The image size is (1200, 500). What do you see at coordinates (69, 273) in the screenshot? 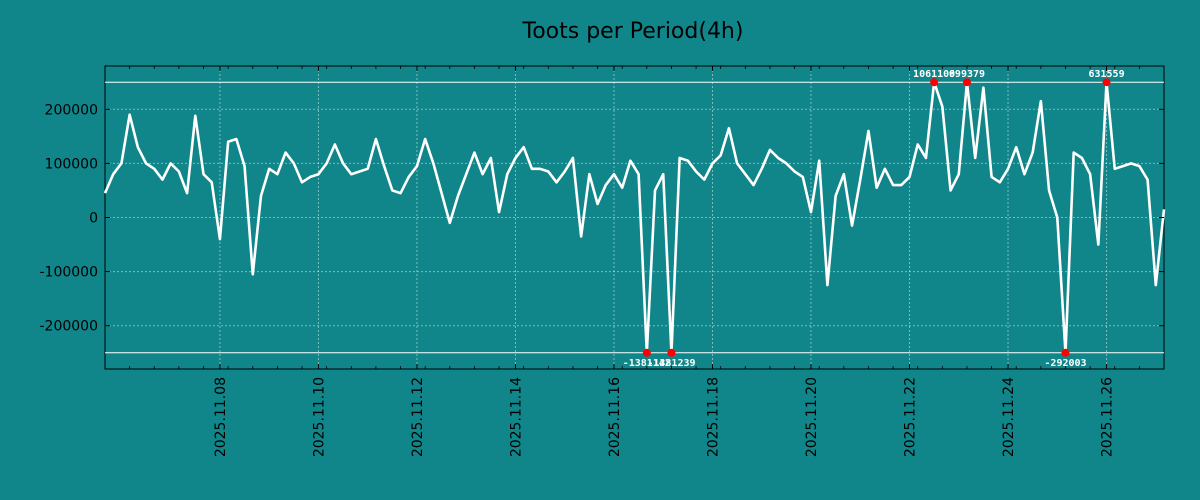
I see `y-tick-label: -100000` at bounding box center [69, 273].